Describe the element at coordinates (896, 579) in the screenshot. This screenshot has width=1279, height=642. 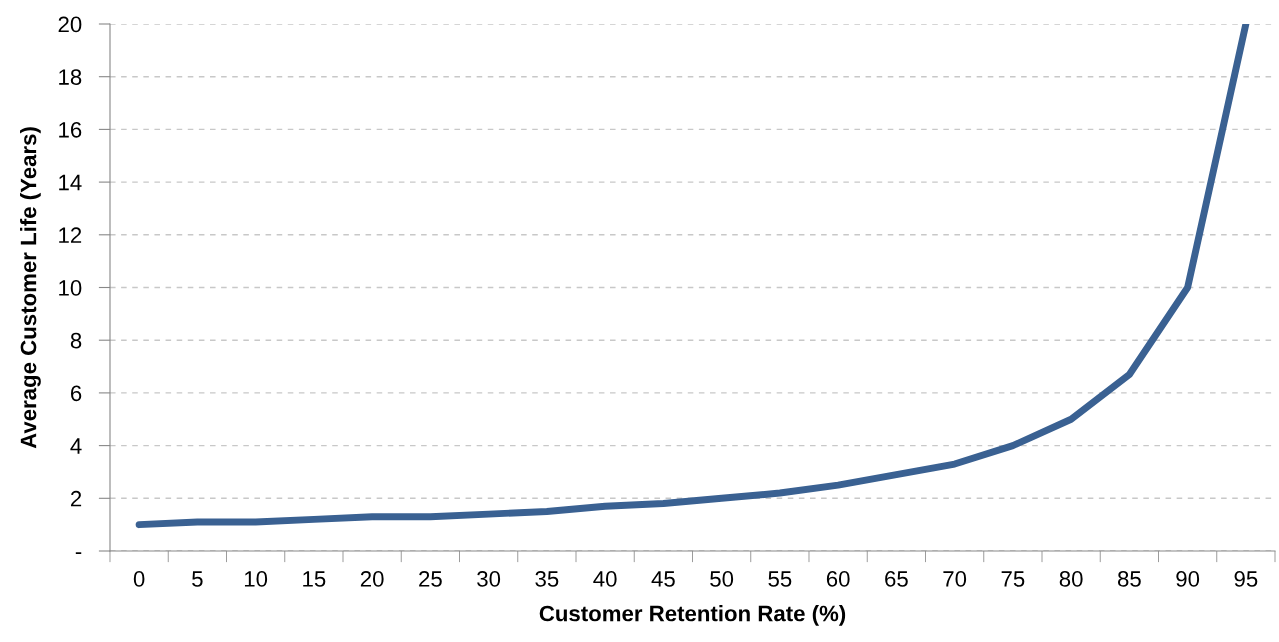
I see `x-tick-label: 65` at that location.